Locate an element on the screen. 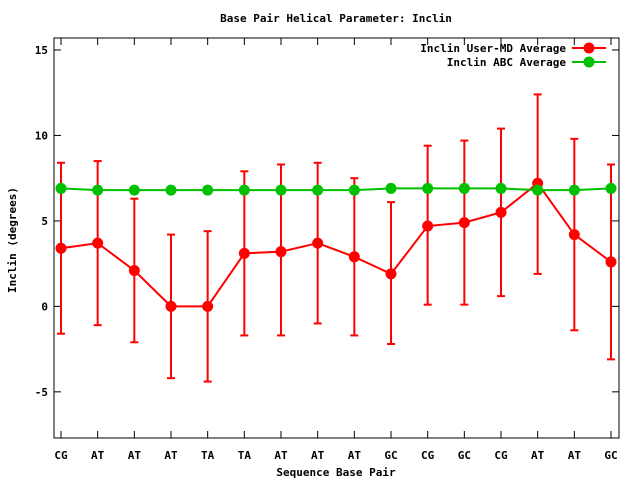 The width and height of the screenshot is (640, 480). y-tick-label: 15 is located at coordinates (41, 50).